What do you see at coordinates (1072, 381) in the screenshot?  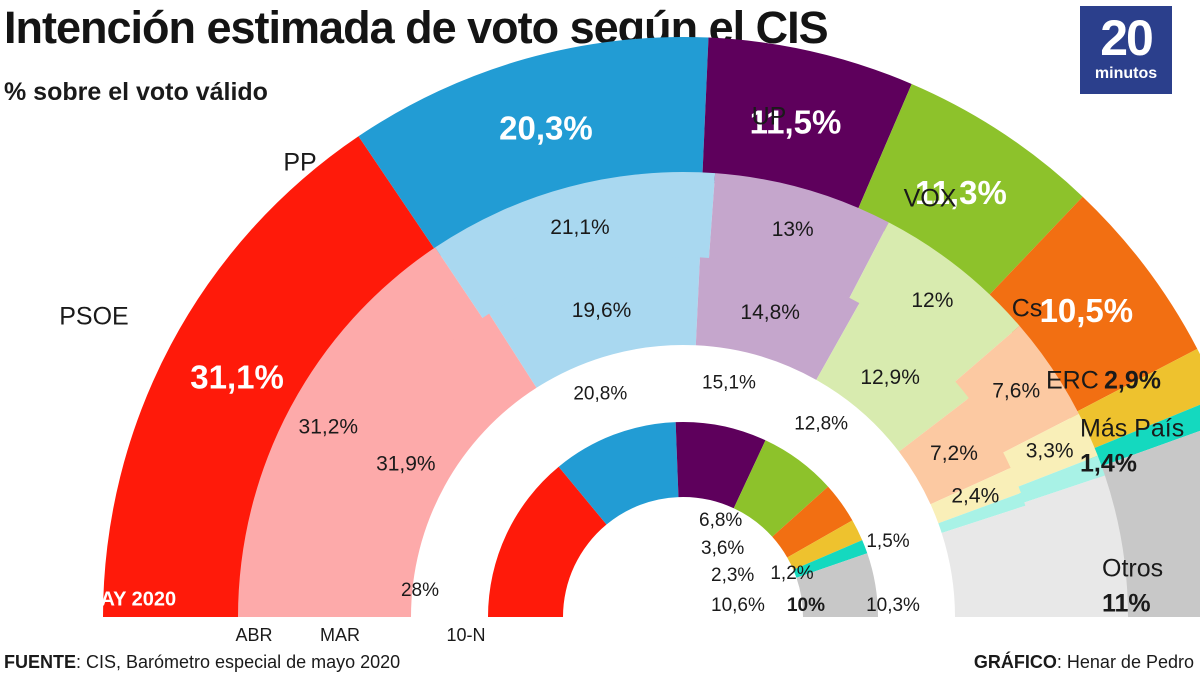 I see `party-label-erc: ERC` at bounding box center [1072, 381].